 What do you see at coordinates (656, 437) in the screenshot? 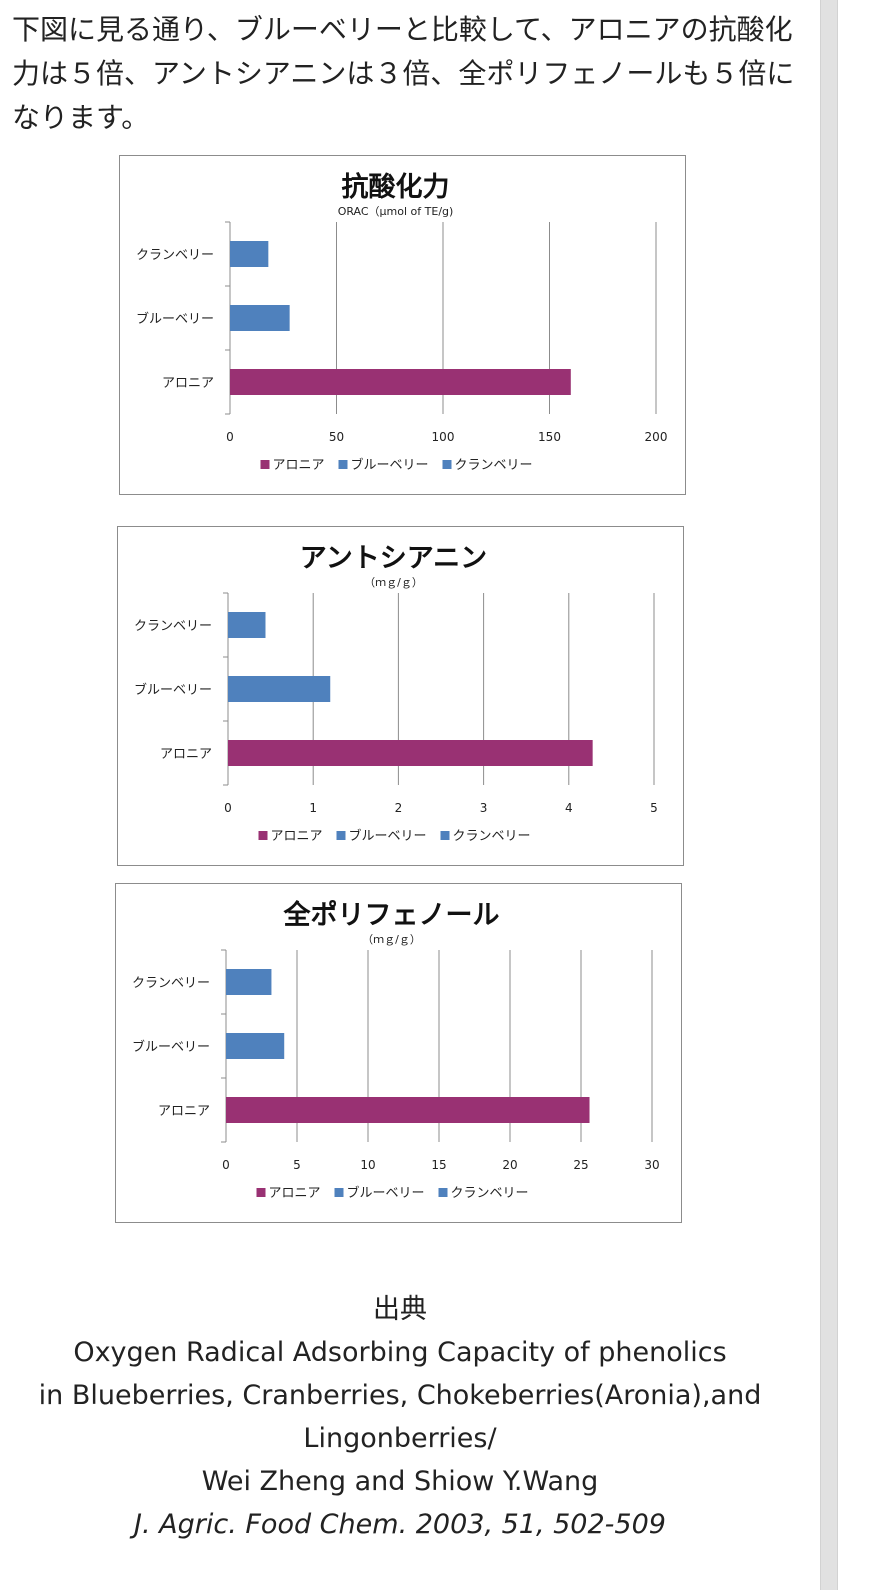
I see `x-tick-label: 200` at bounding box center [656, 437].